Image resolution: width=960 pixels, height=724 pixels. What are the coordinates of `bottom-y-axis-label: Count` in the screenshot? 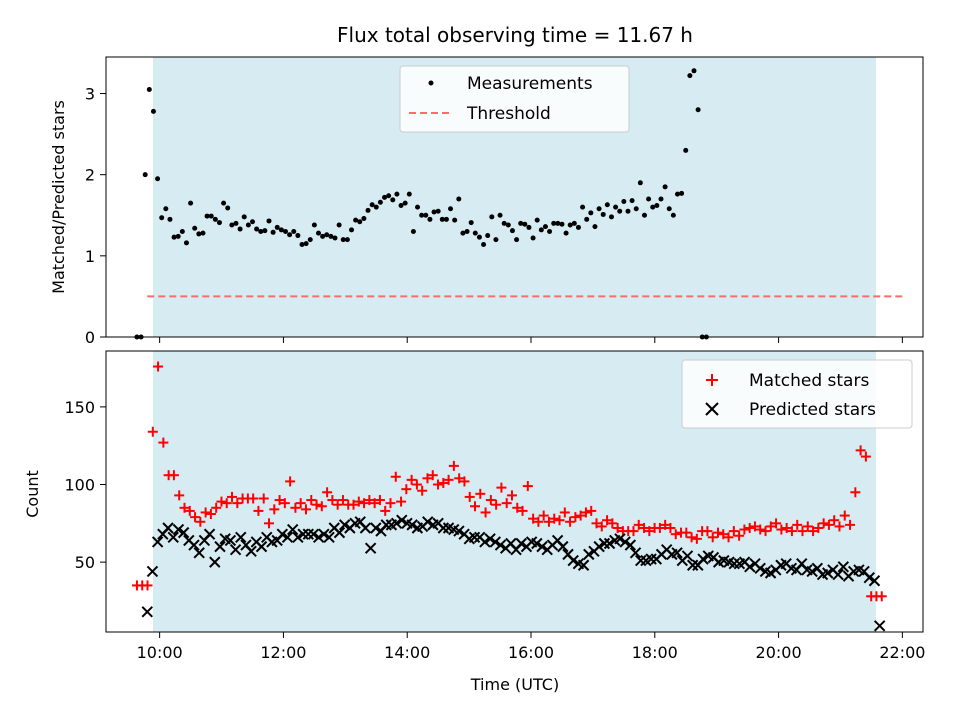 It's located at (32, 494).